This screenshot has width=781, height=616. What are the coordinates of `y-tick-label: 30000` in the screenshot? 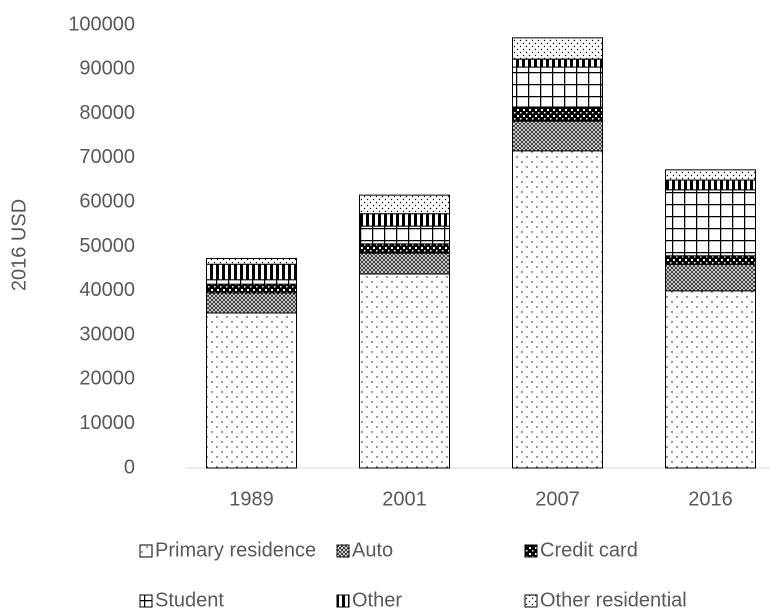 It's located at (107, 334).